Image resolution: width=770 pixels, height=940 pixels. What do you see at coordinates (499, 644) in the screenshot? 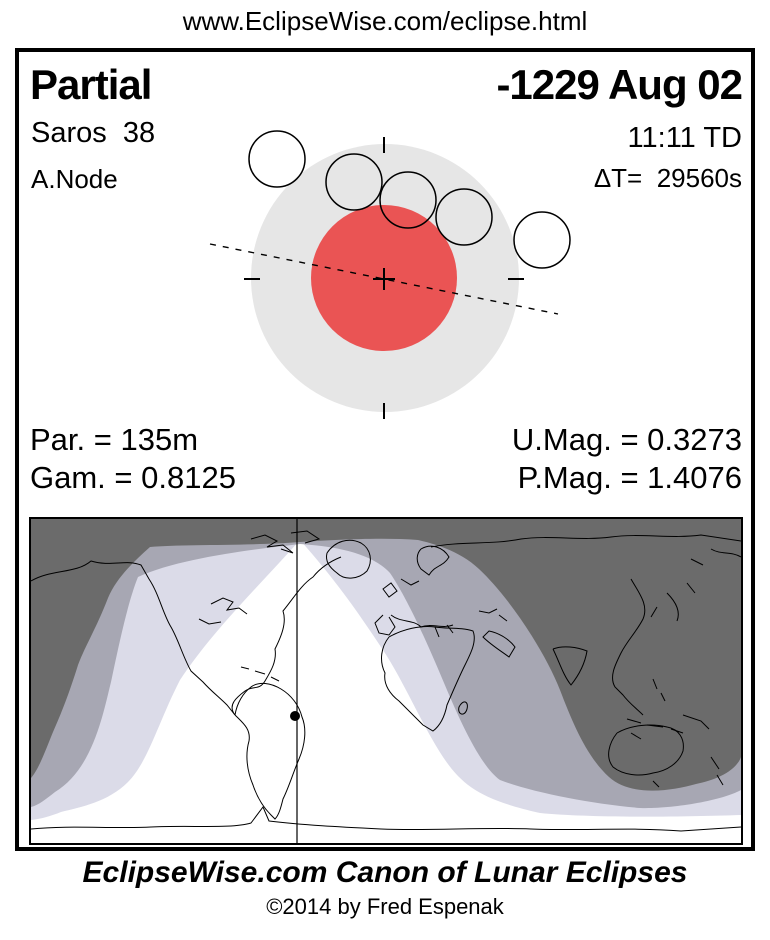
I see `coast-arabia` at bounding box center [499, 644].